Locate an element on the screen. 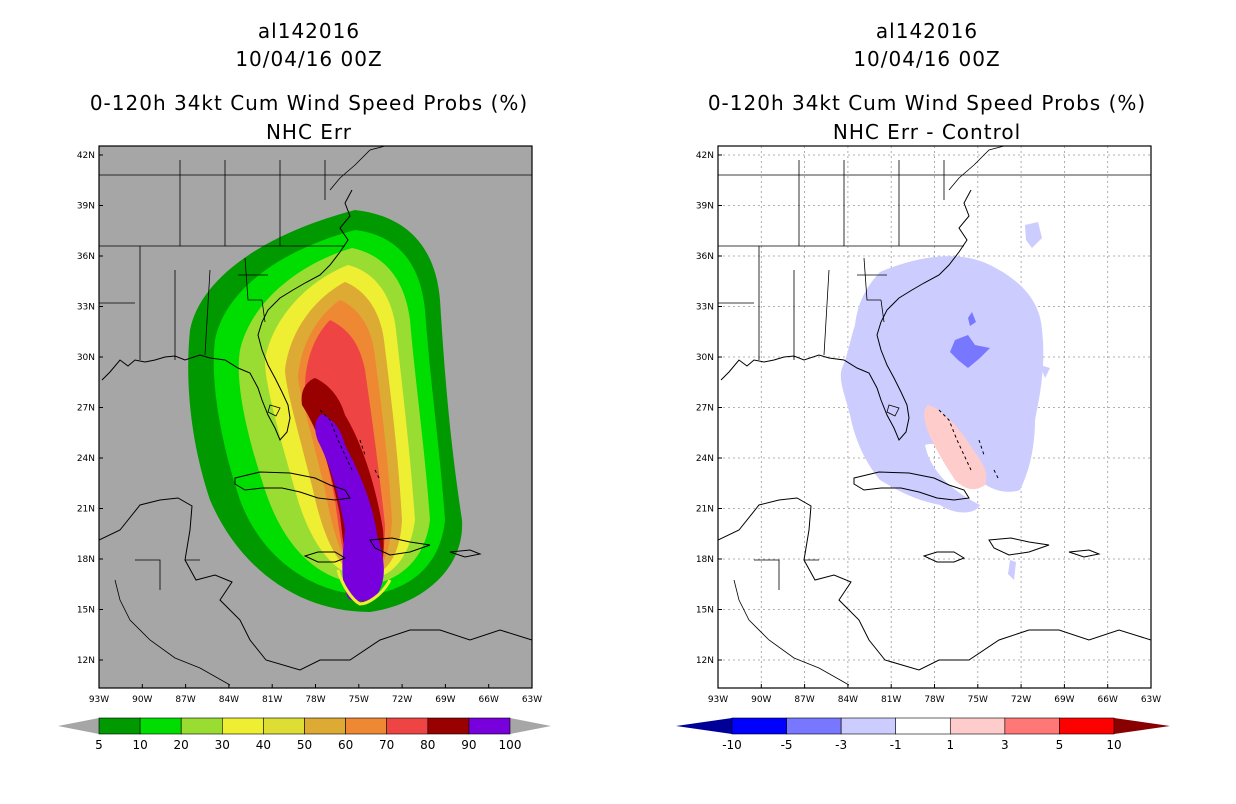  left-colorbar-end-left is located at coordinates (78, 726).